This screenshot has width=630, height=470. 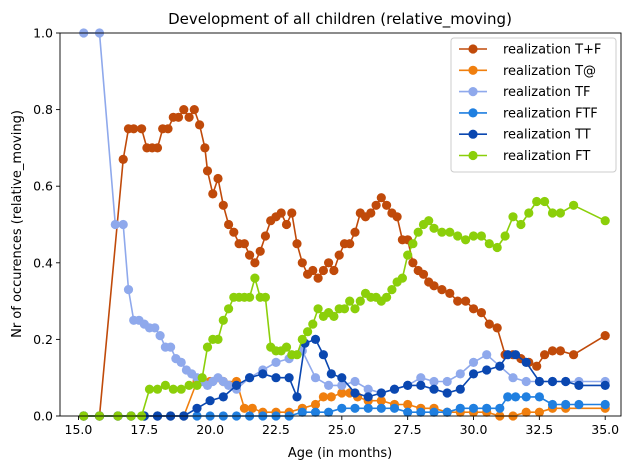 What do you see at coordinates (549, 71) in the screenshot?
I see `legend-label: realization T@` at bounding box center [549, 71].